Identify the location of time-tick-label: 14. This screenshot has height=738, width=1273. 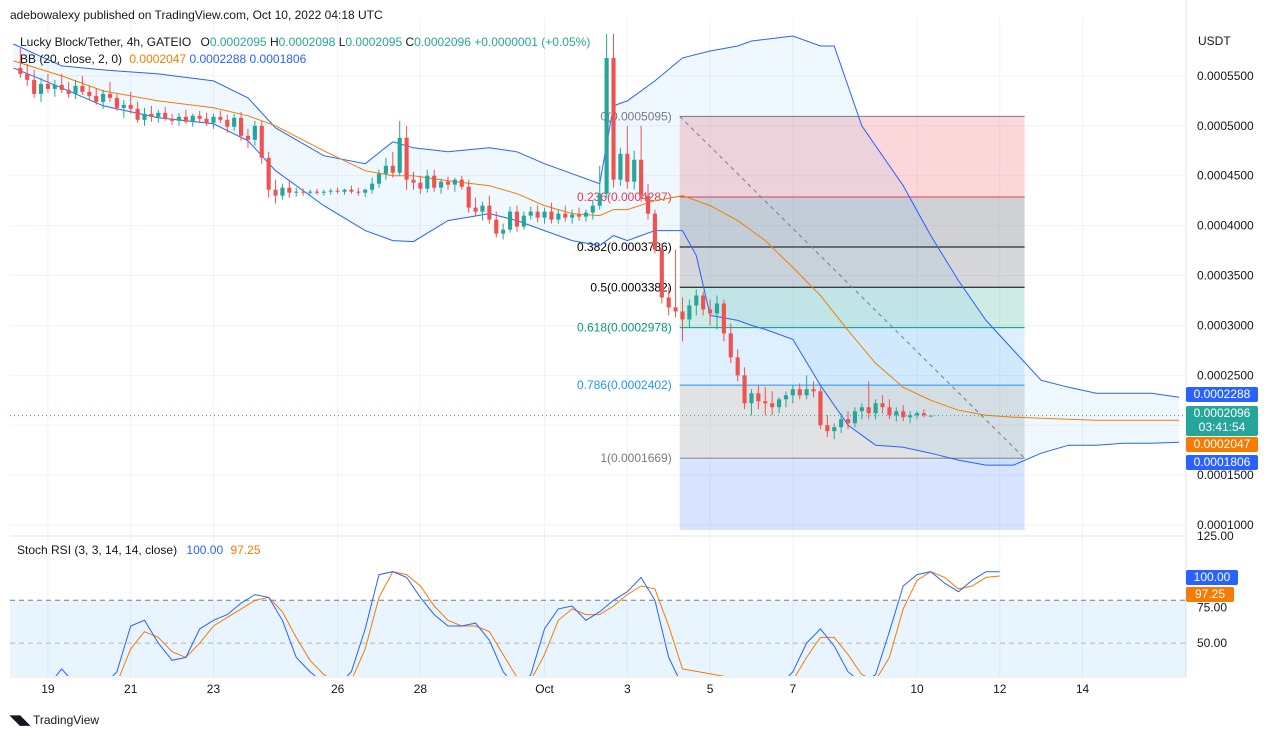
(1083, 689).